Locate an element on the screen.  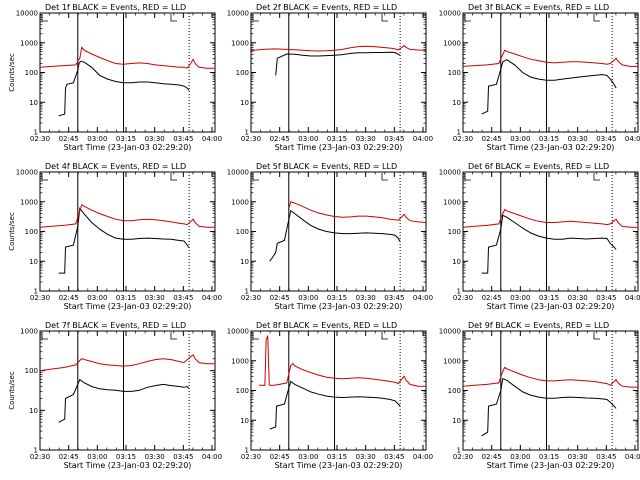
chart-title: Det 9f BLACK = Events, RED = LLD is located at coordinates (538, 325).